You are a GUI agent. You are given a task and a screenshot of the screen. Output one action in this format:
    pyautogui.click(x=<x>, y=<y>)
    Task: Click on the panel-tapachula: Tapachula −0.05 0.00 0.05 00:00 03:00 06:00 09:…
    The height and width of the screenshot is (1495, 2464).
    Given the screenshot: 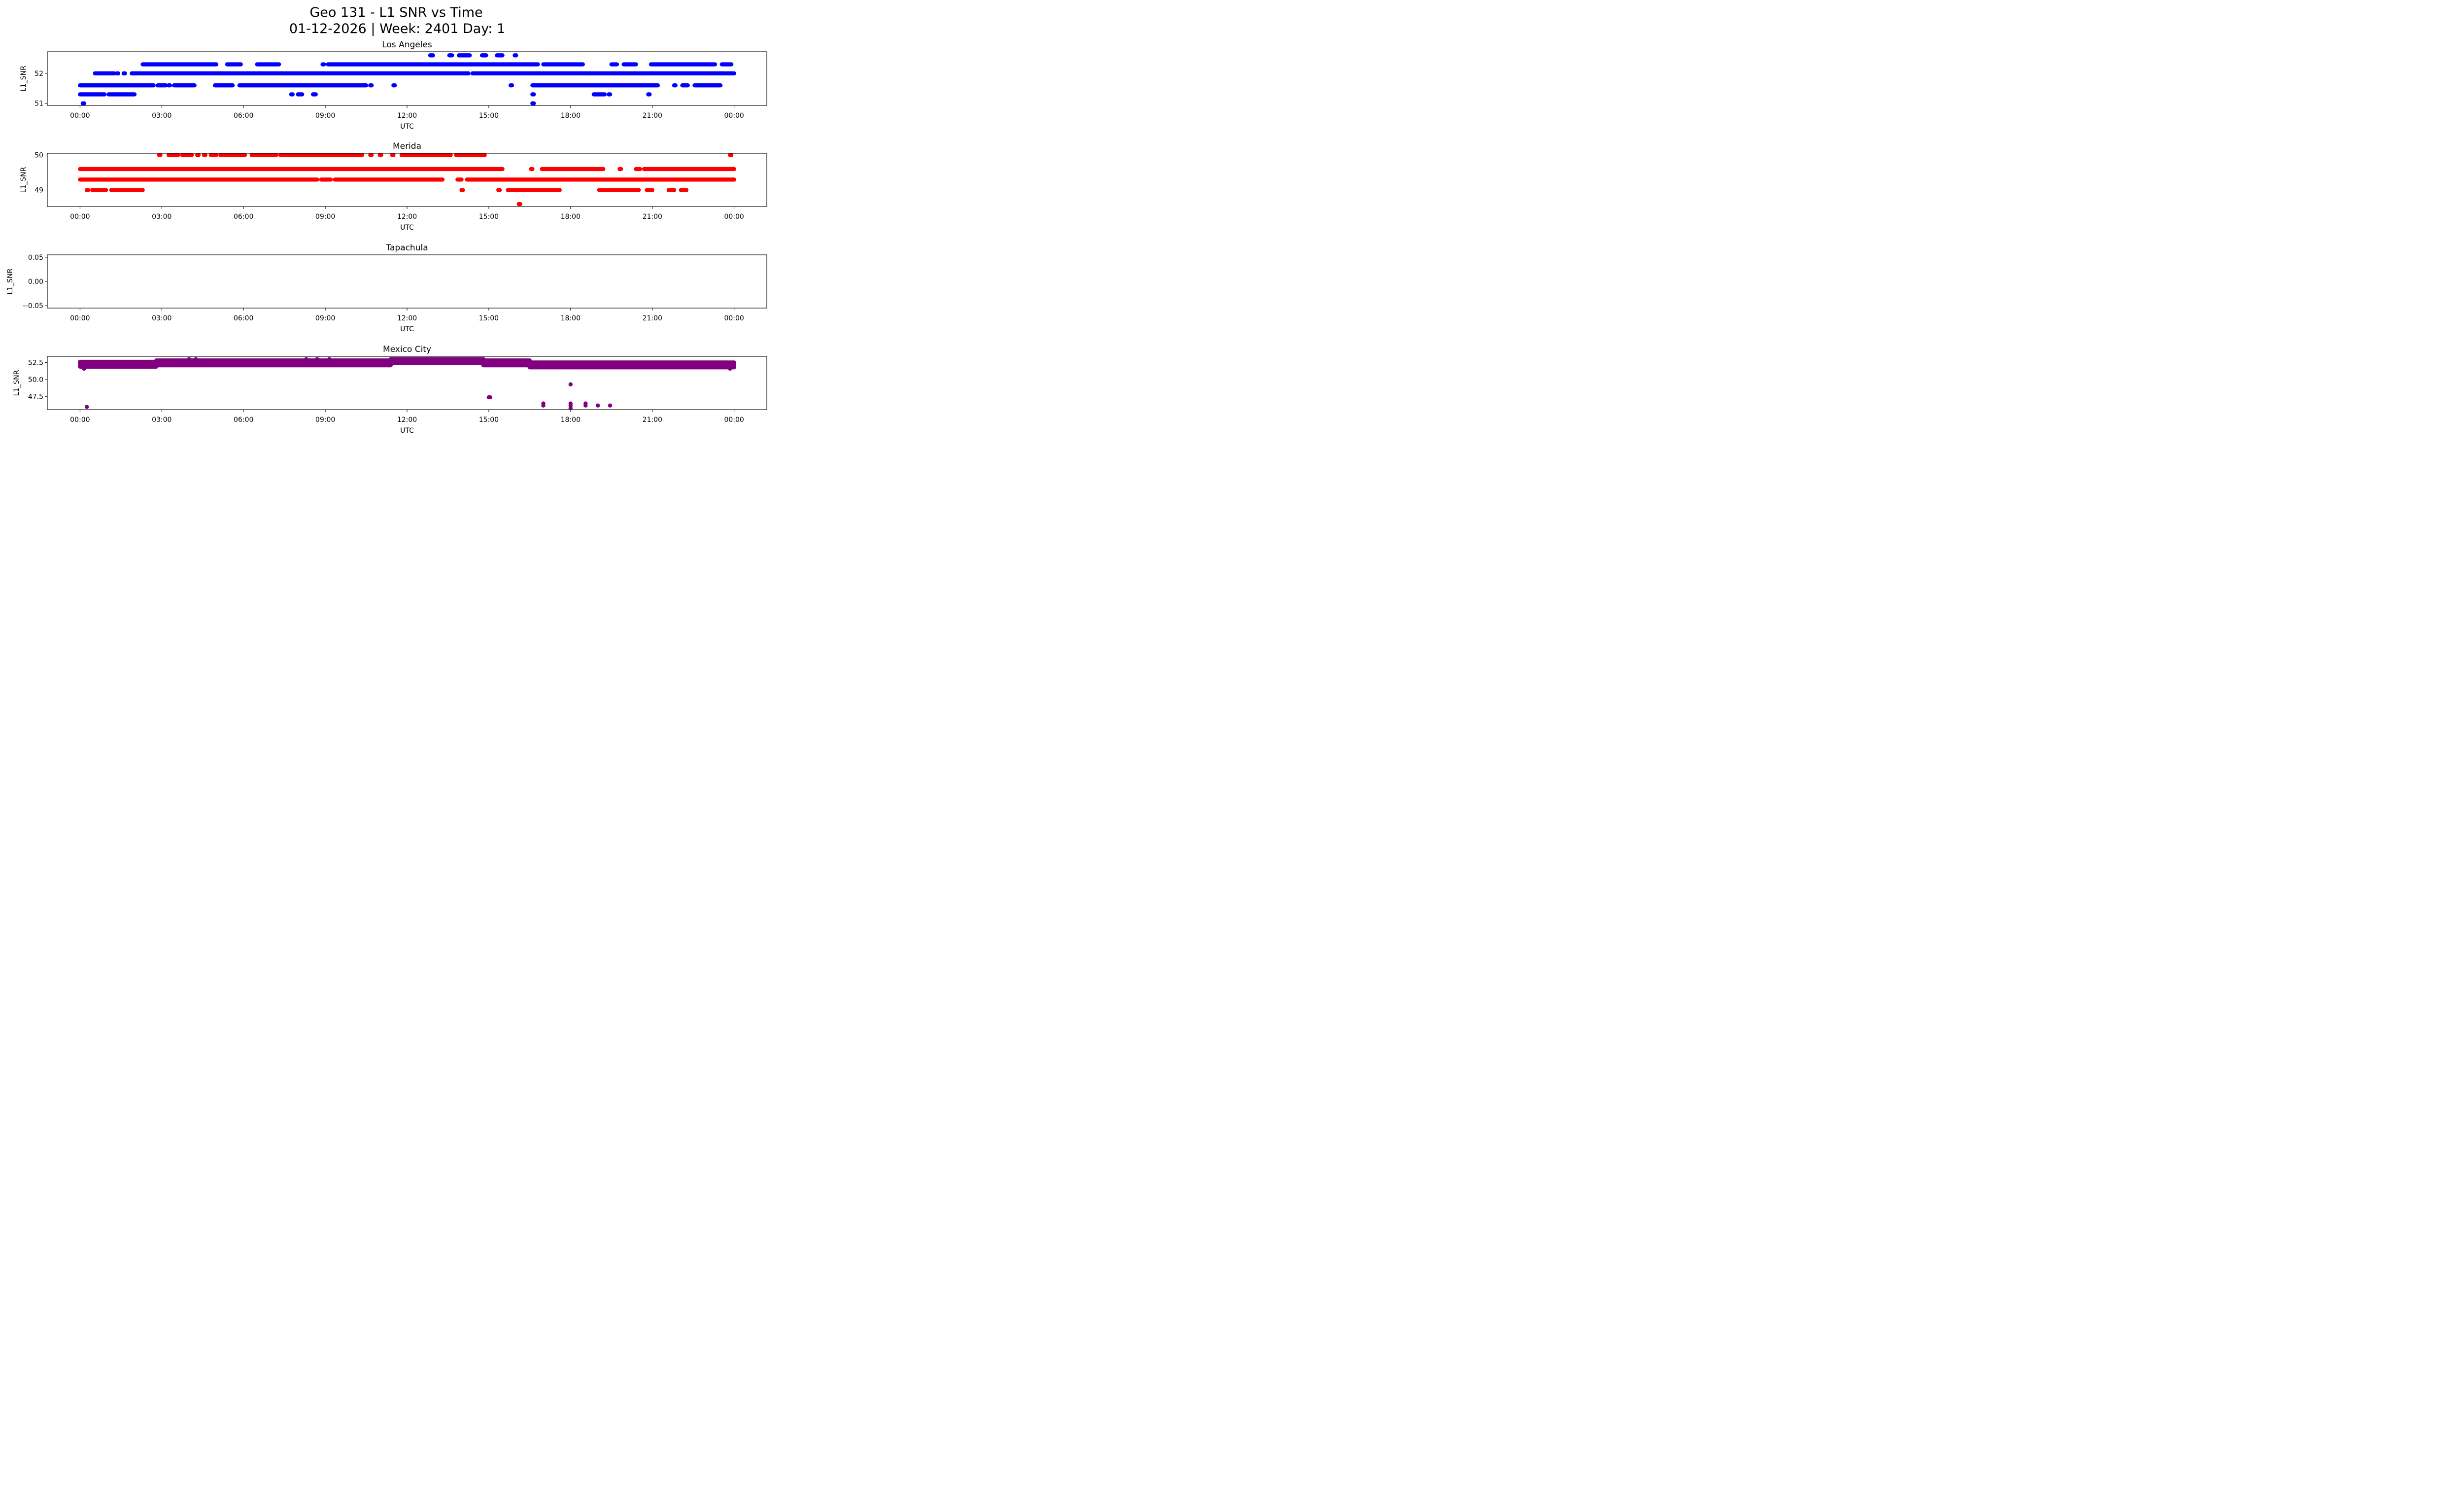 What is the action you would take?
    pyautogui.click(x=386, y=288)
    